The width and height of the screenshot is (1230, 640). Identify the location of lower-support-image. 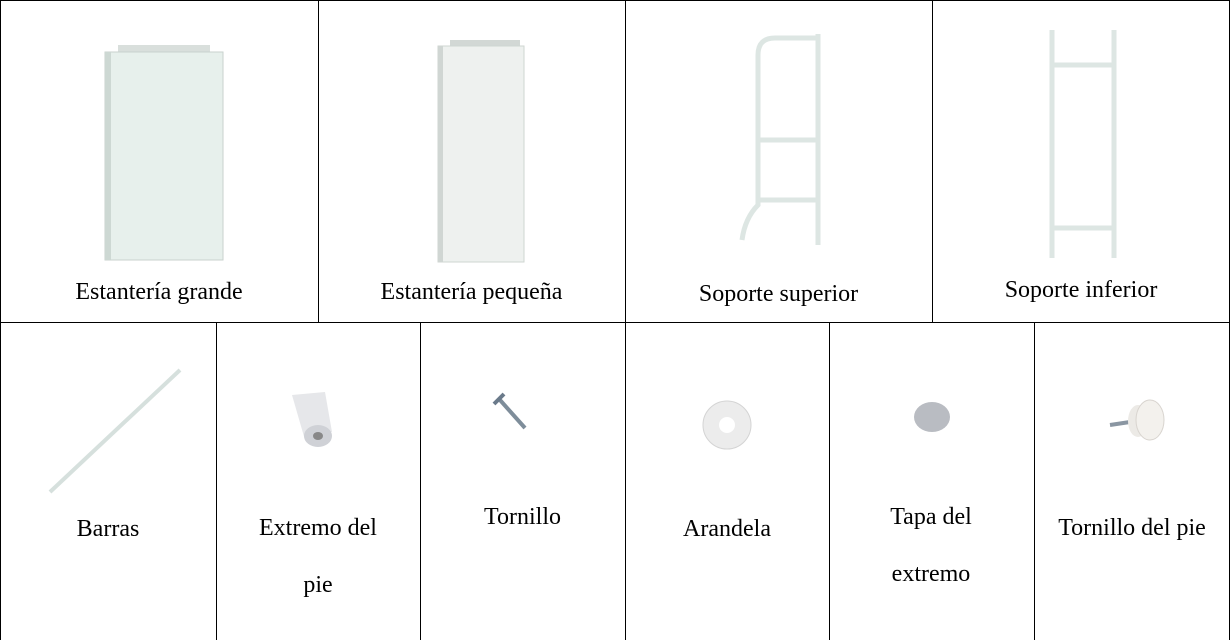
(1083, 144).